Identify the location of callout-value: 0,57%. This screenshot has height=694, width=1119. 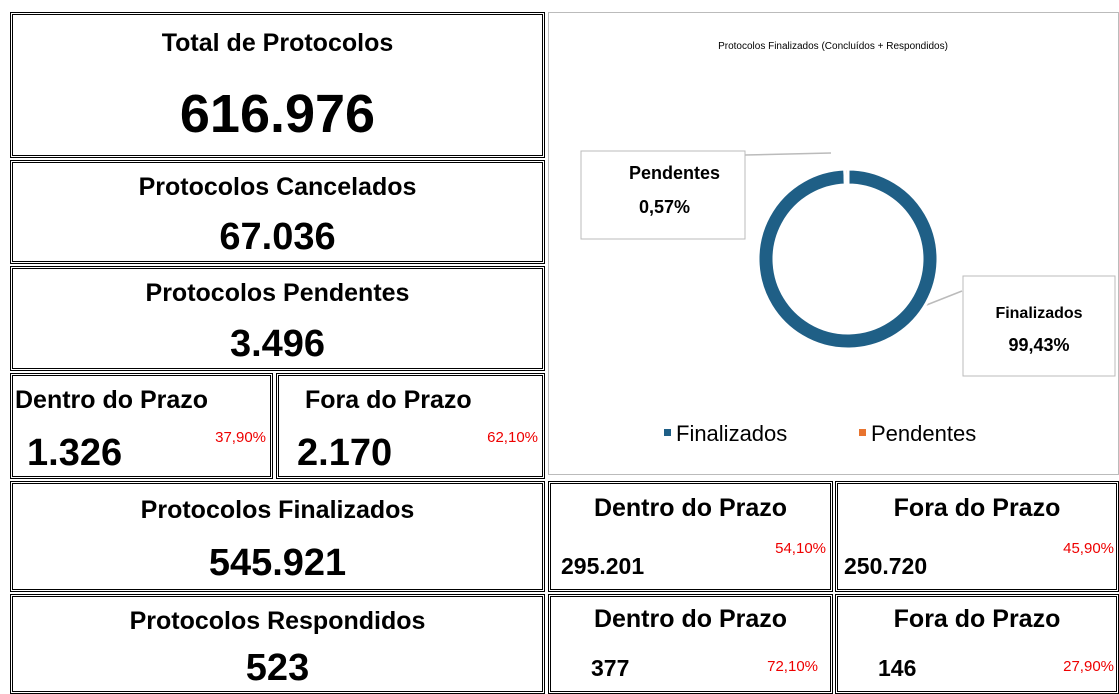
(664, 207).